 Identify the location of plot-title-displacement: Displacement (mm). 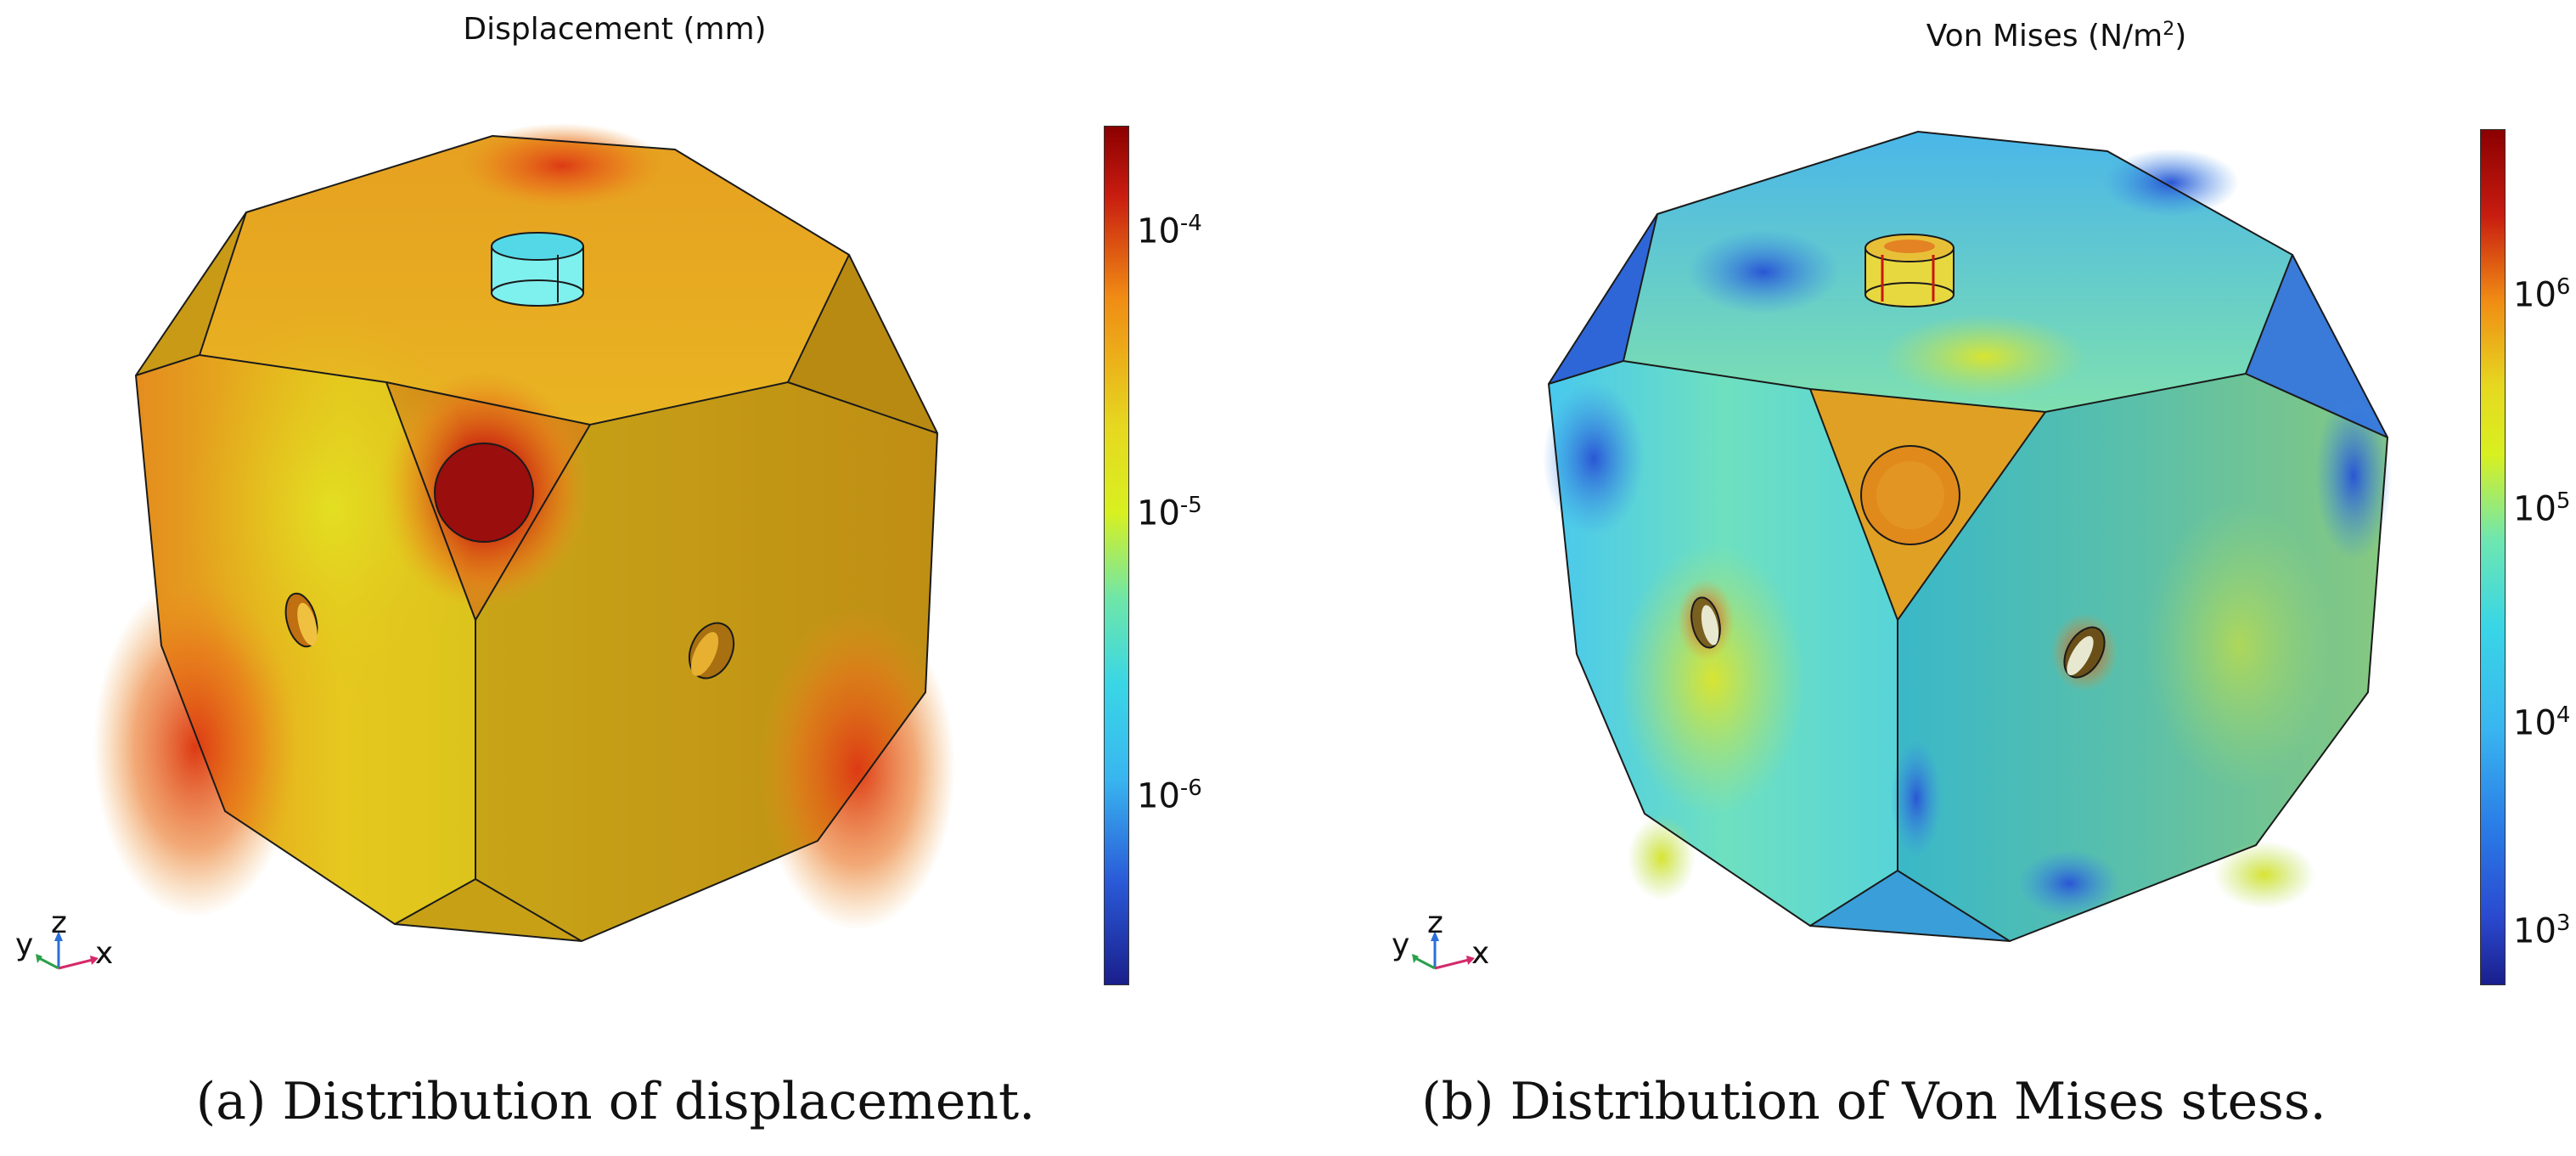
(615, 29).